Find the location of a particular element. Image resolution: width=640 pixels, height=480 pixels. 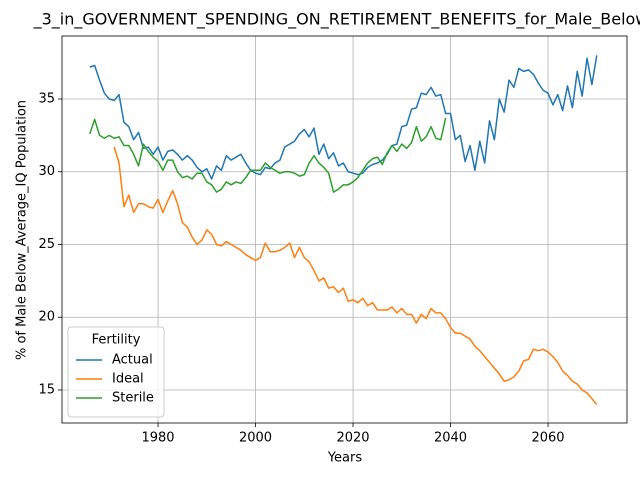

legend-title: Fertility is located at coordinates (116, 340).